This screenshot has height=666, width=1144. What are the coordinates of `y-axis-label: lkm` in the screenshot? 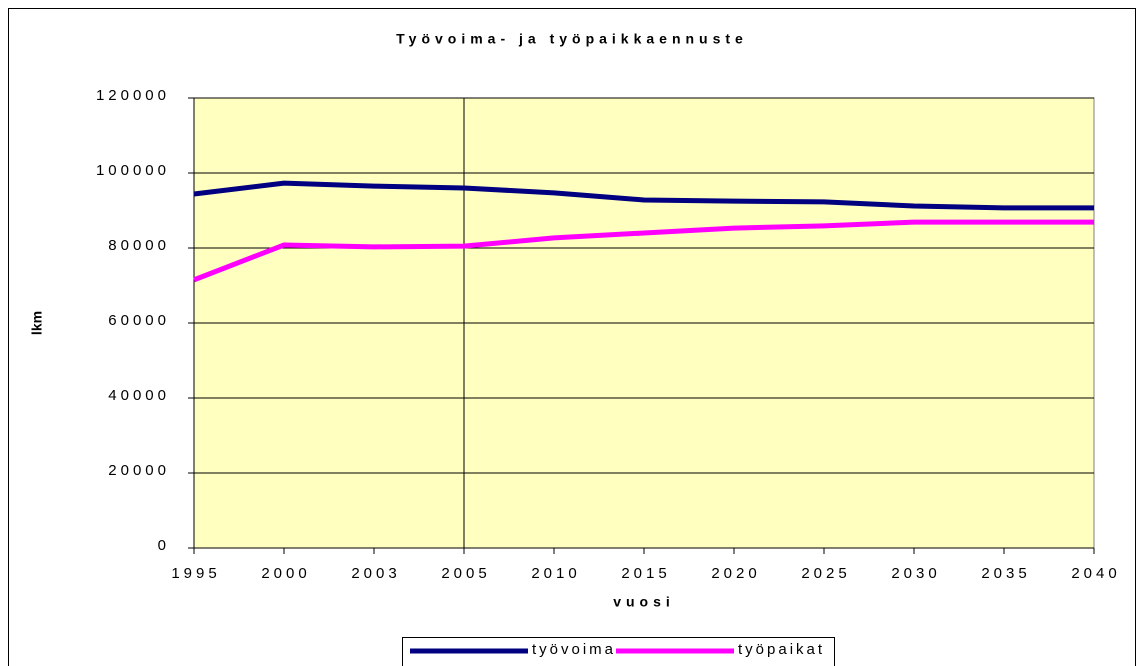 It's located at (37, 323).